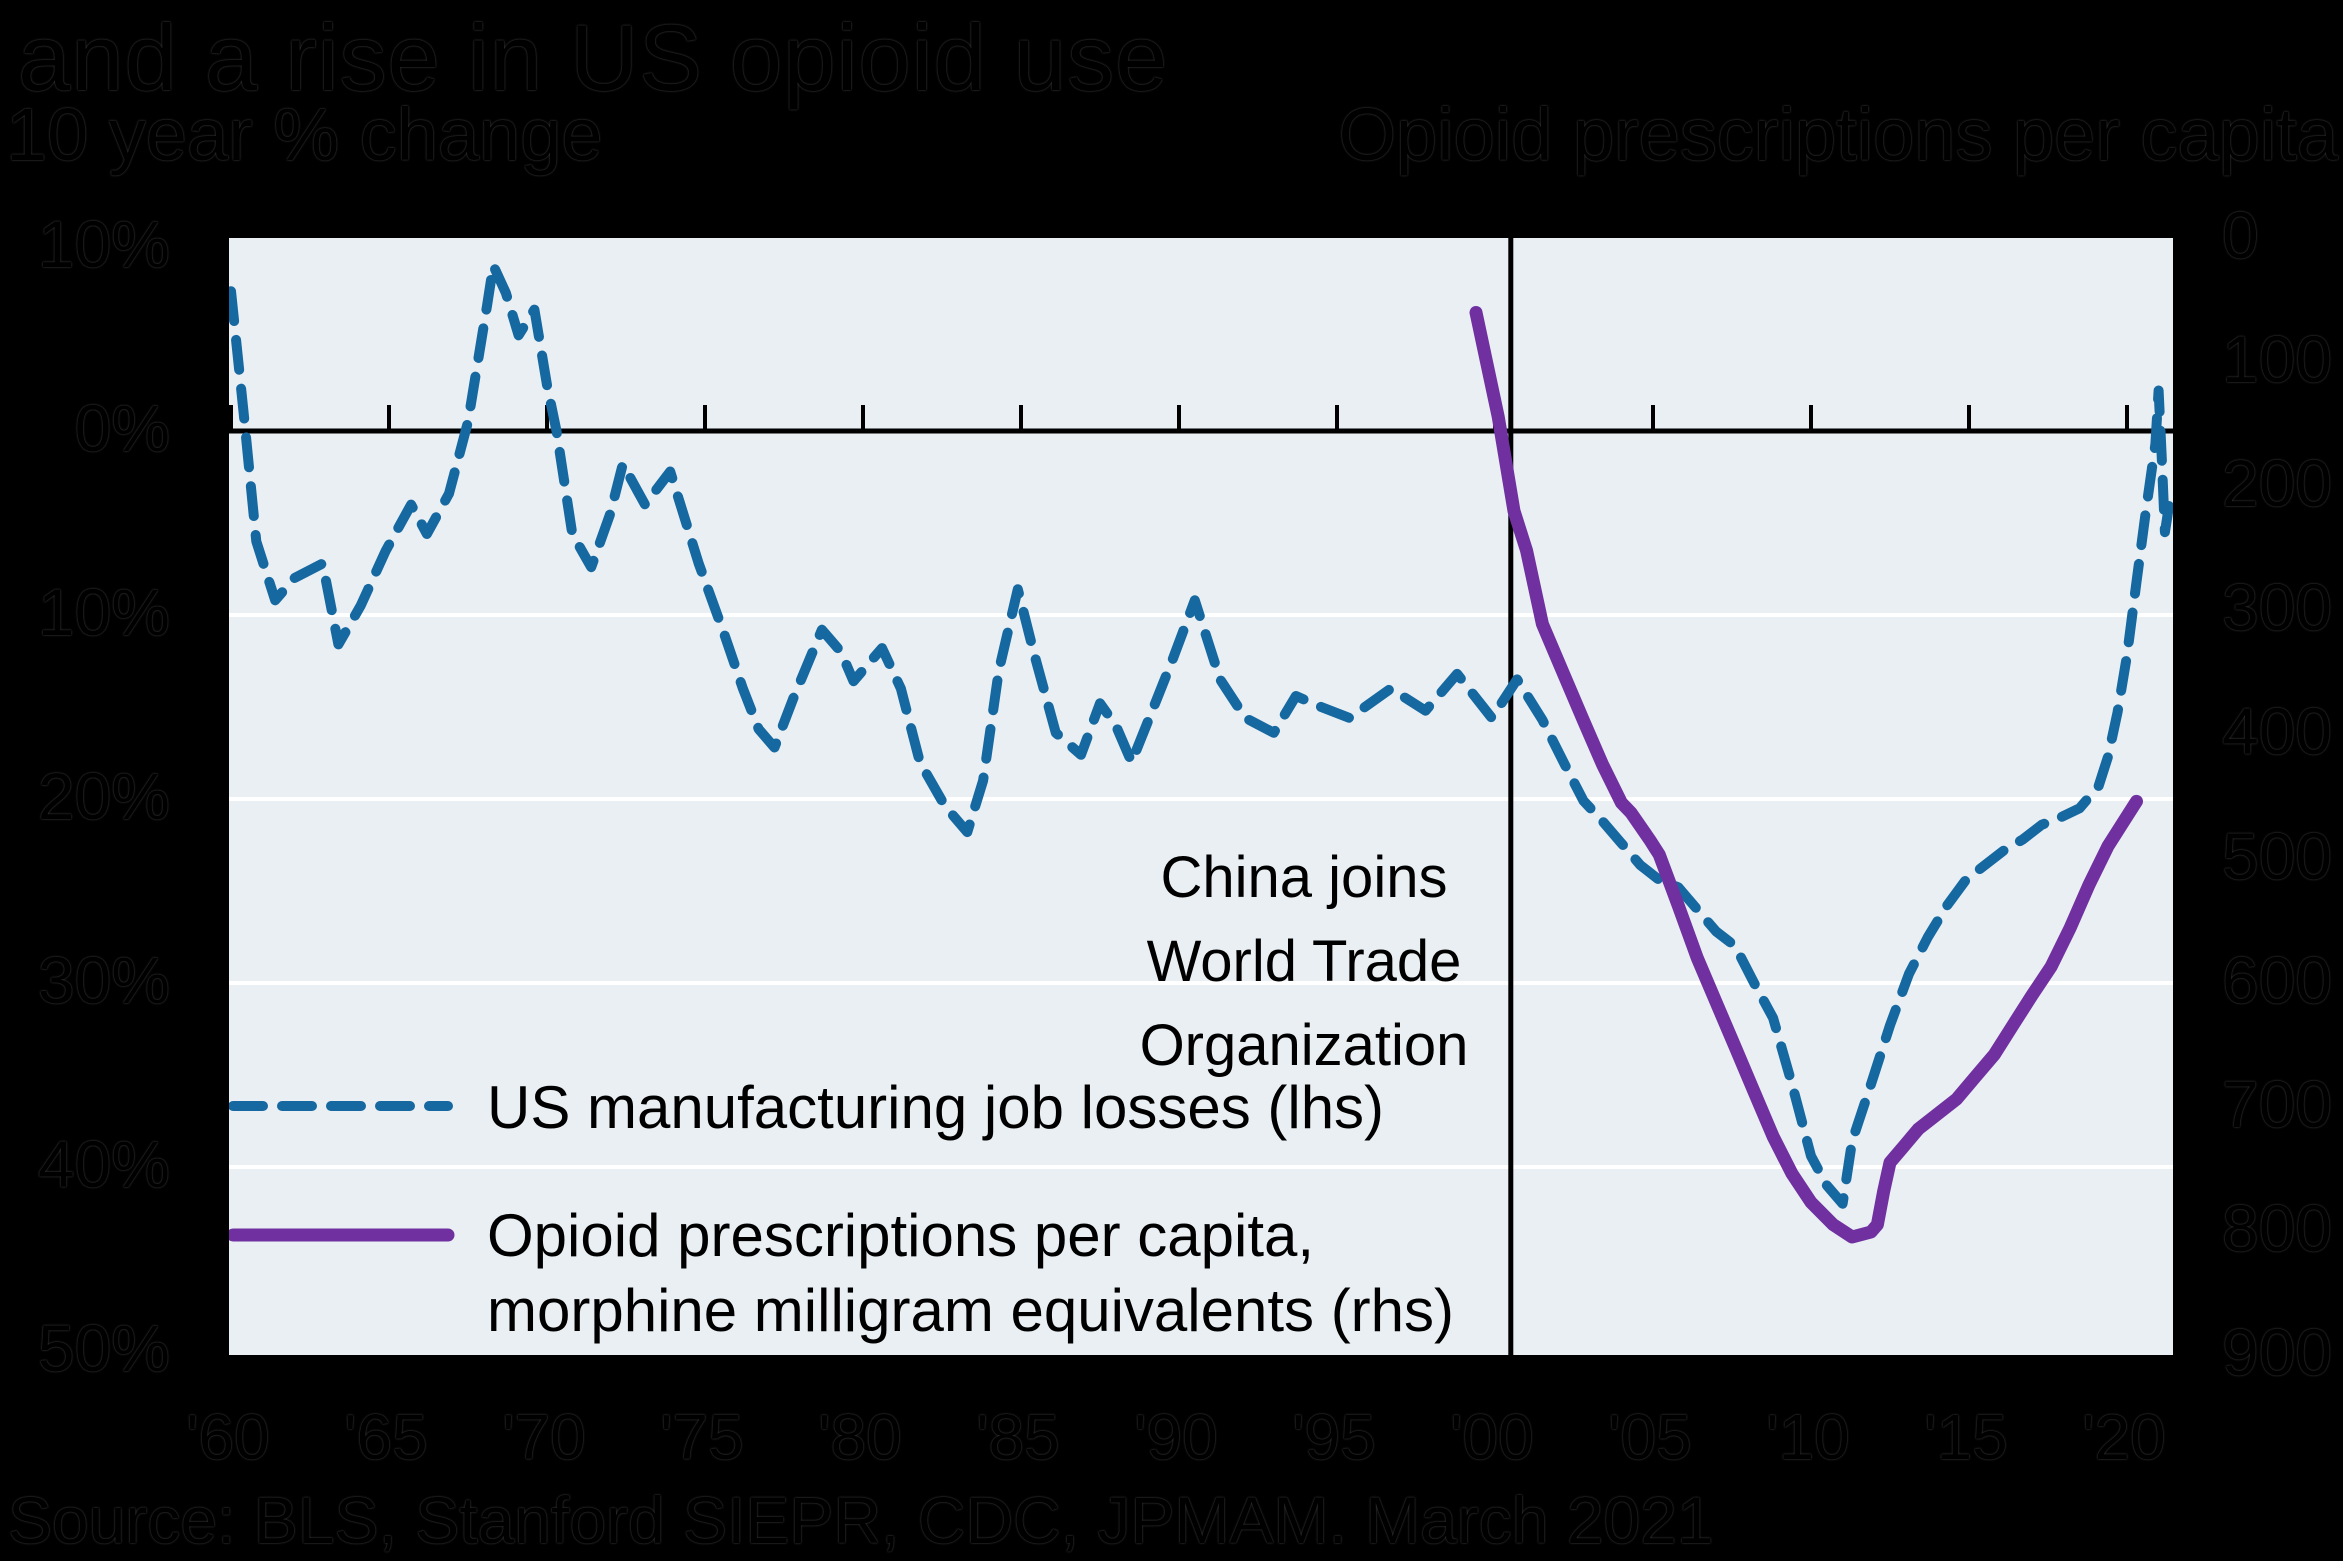 This screenshot has width=2343, height=1561. What do you see at coordinates (901, 1235) in the screenshot?
I see `legend-opioid-label-line1: Opioid prescriptions per capita,` at bounding box center [901, 1235].